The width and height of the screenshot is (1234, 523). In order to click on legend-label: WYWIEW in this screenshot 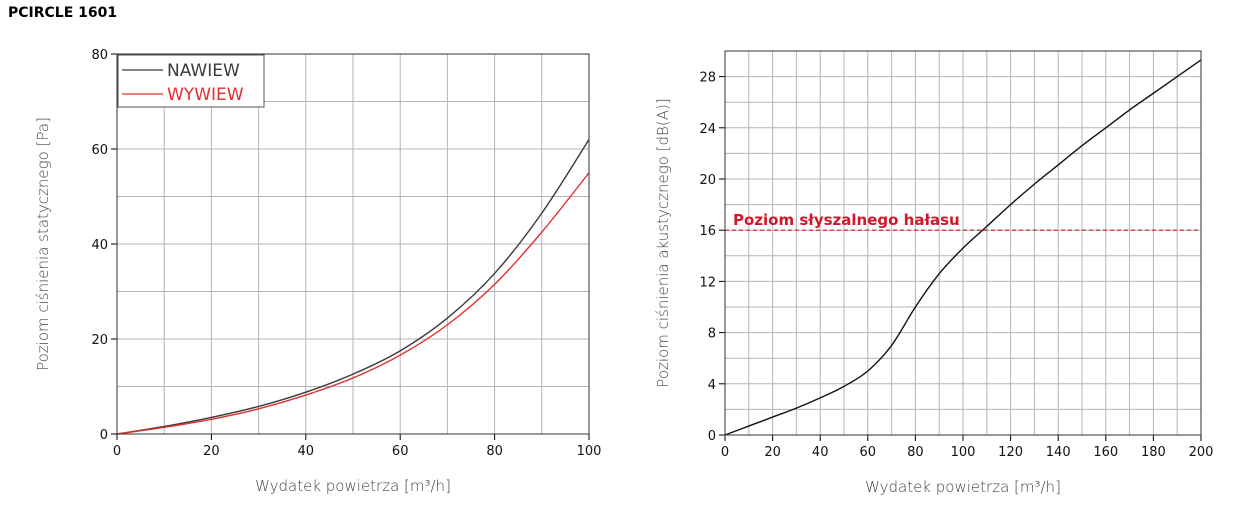, I will do `click(205, 95)`.